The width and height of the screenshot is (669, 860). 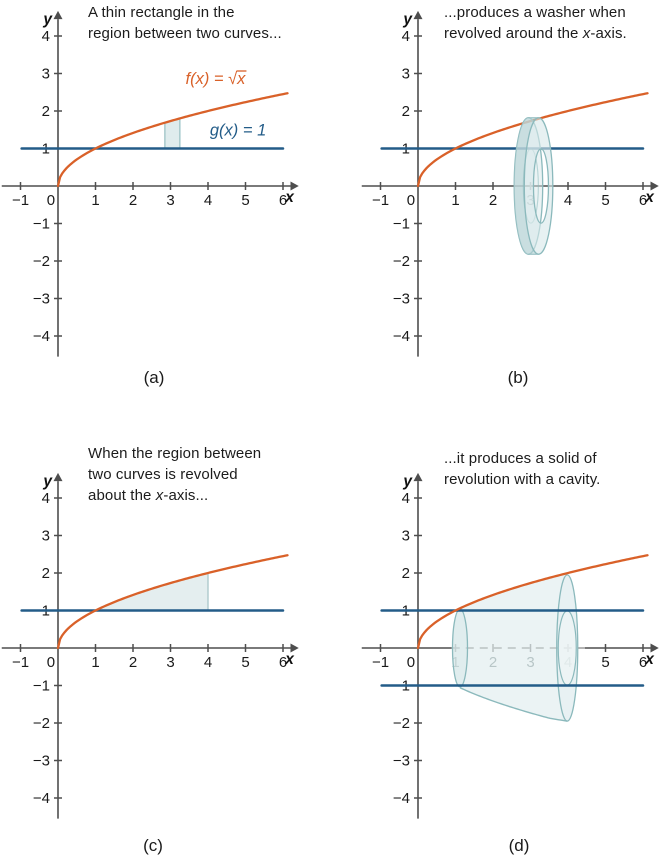 I want to click on caption-line: A thin rectangle in the, so click(x=209, y=12).